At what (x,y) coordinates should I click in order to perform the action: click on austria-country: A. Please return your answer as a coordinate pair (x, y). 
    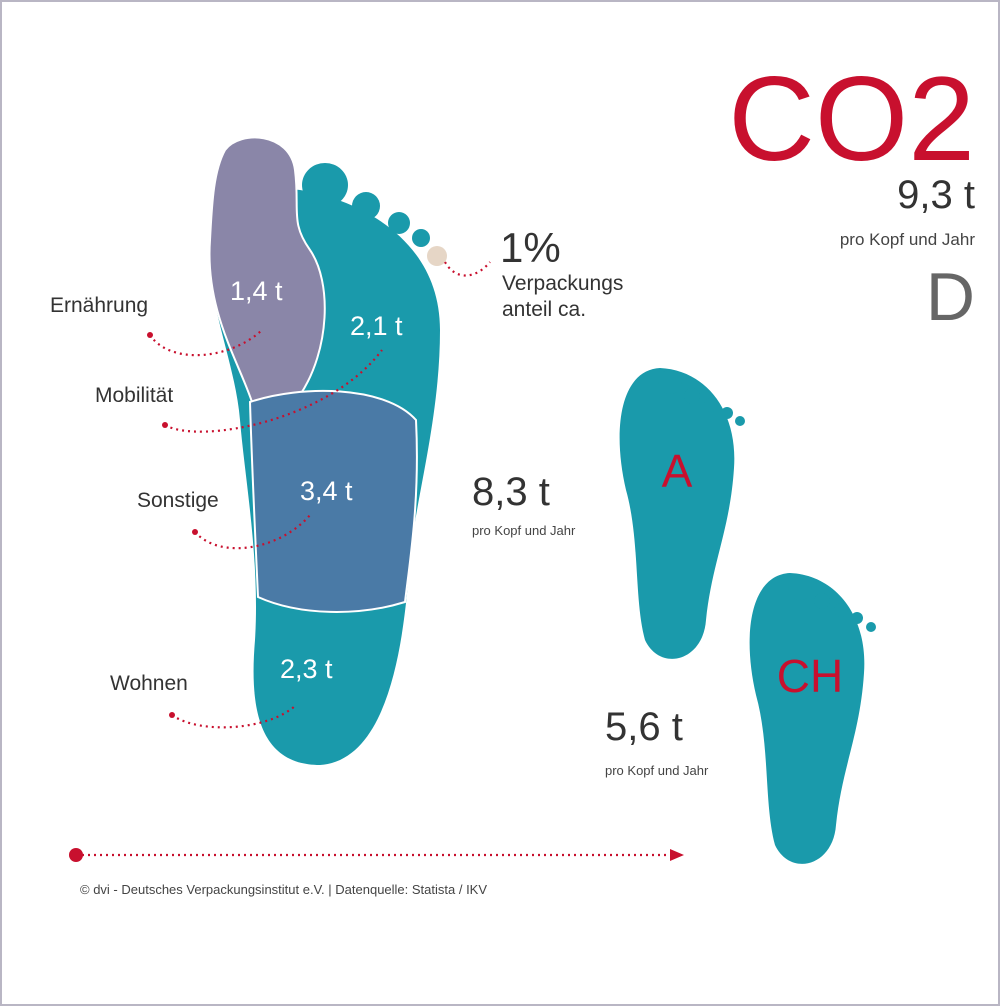
    Looking at the image, I should click on (677, 471).